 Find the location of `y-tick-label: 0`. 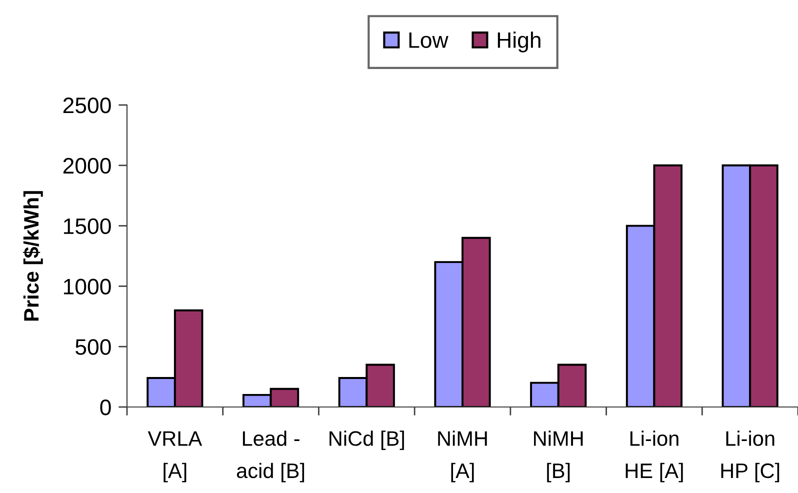

y-tick-label: 0 is located at coordinates (105, 408).